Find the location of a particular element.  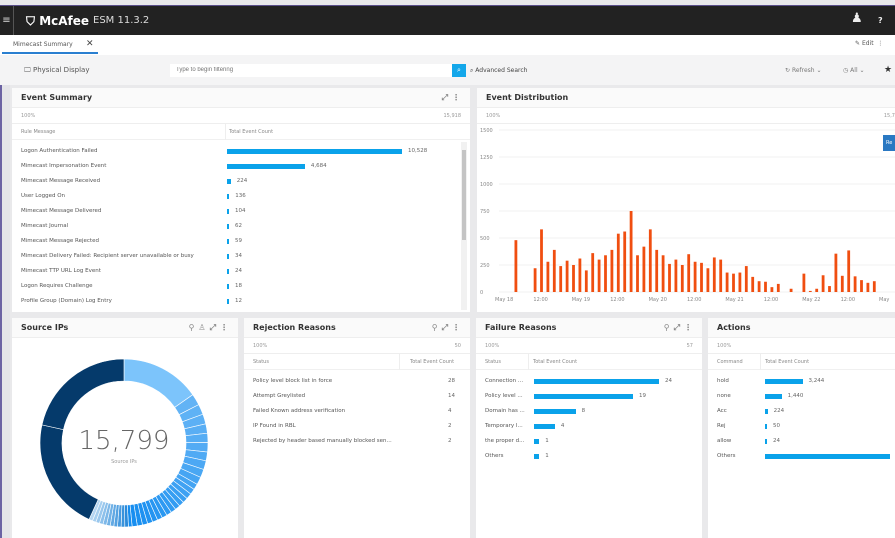

table-row: Attempt Greylisted 14 is located at coordinates (357, 398).